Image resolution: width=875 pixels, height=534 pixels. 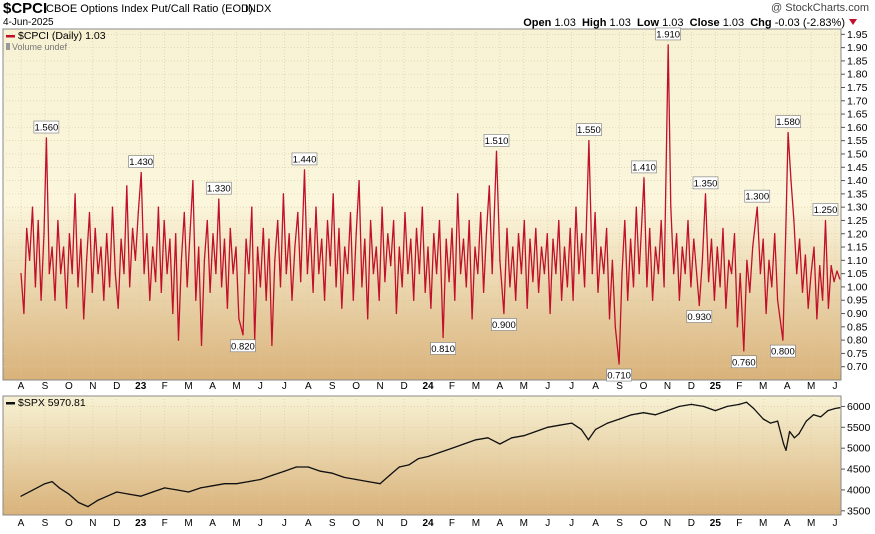 What do you see at coordinates (857, 194) in the screenshot?
I see `cpci-ytick-label: 1.35` at bounding box center [857, 194].